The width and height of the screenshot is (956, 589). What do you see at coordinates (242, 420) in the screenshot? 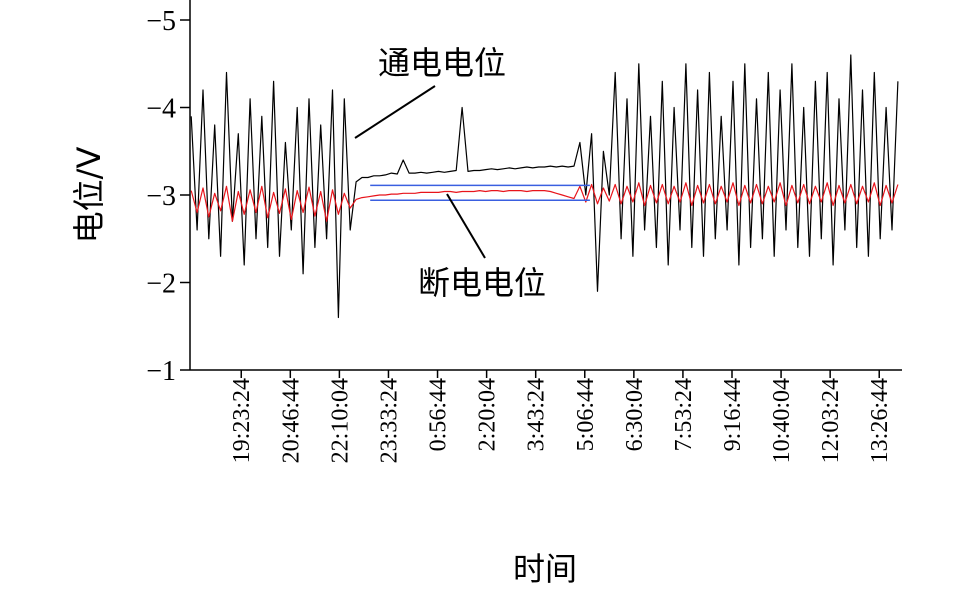
I see `x-tick-label: 19:23:24` at bounding box center [242, 420].